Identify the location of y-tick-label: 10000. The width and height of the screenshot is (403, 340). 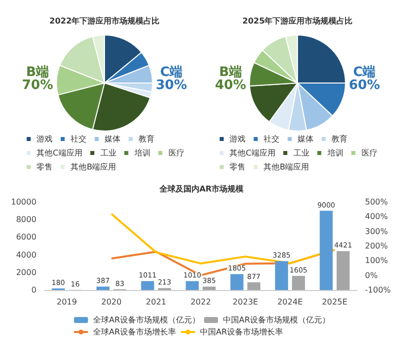
(23, 202).